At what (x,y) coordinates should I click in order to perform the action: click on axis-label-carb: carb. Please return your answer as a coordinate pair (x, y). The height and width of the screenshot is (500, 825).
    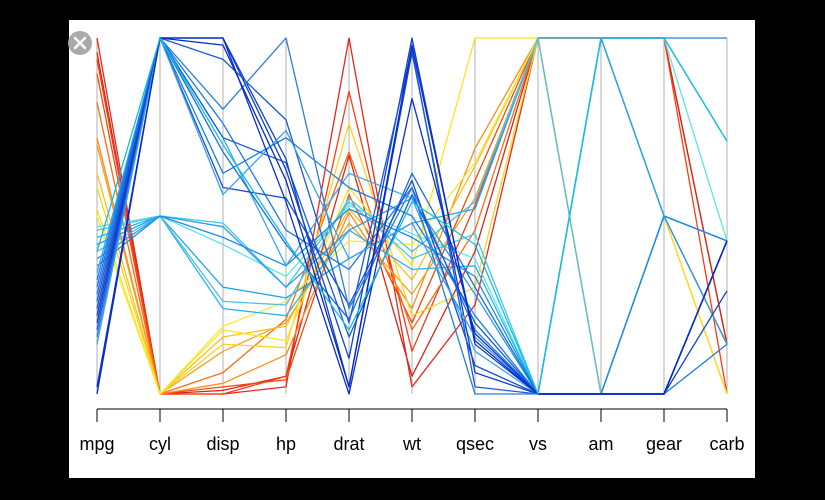
    Looking at the image, I should click on (726, 444).